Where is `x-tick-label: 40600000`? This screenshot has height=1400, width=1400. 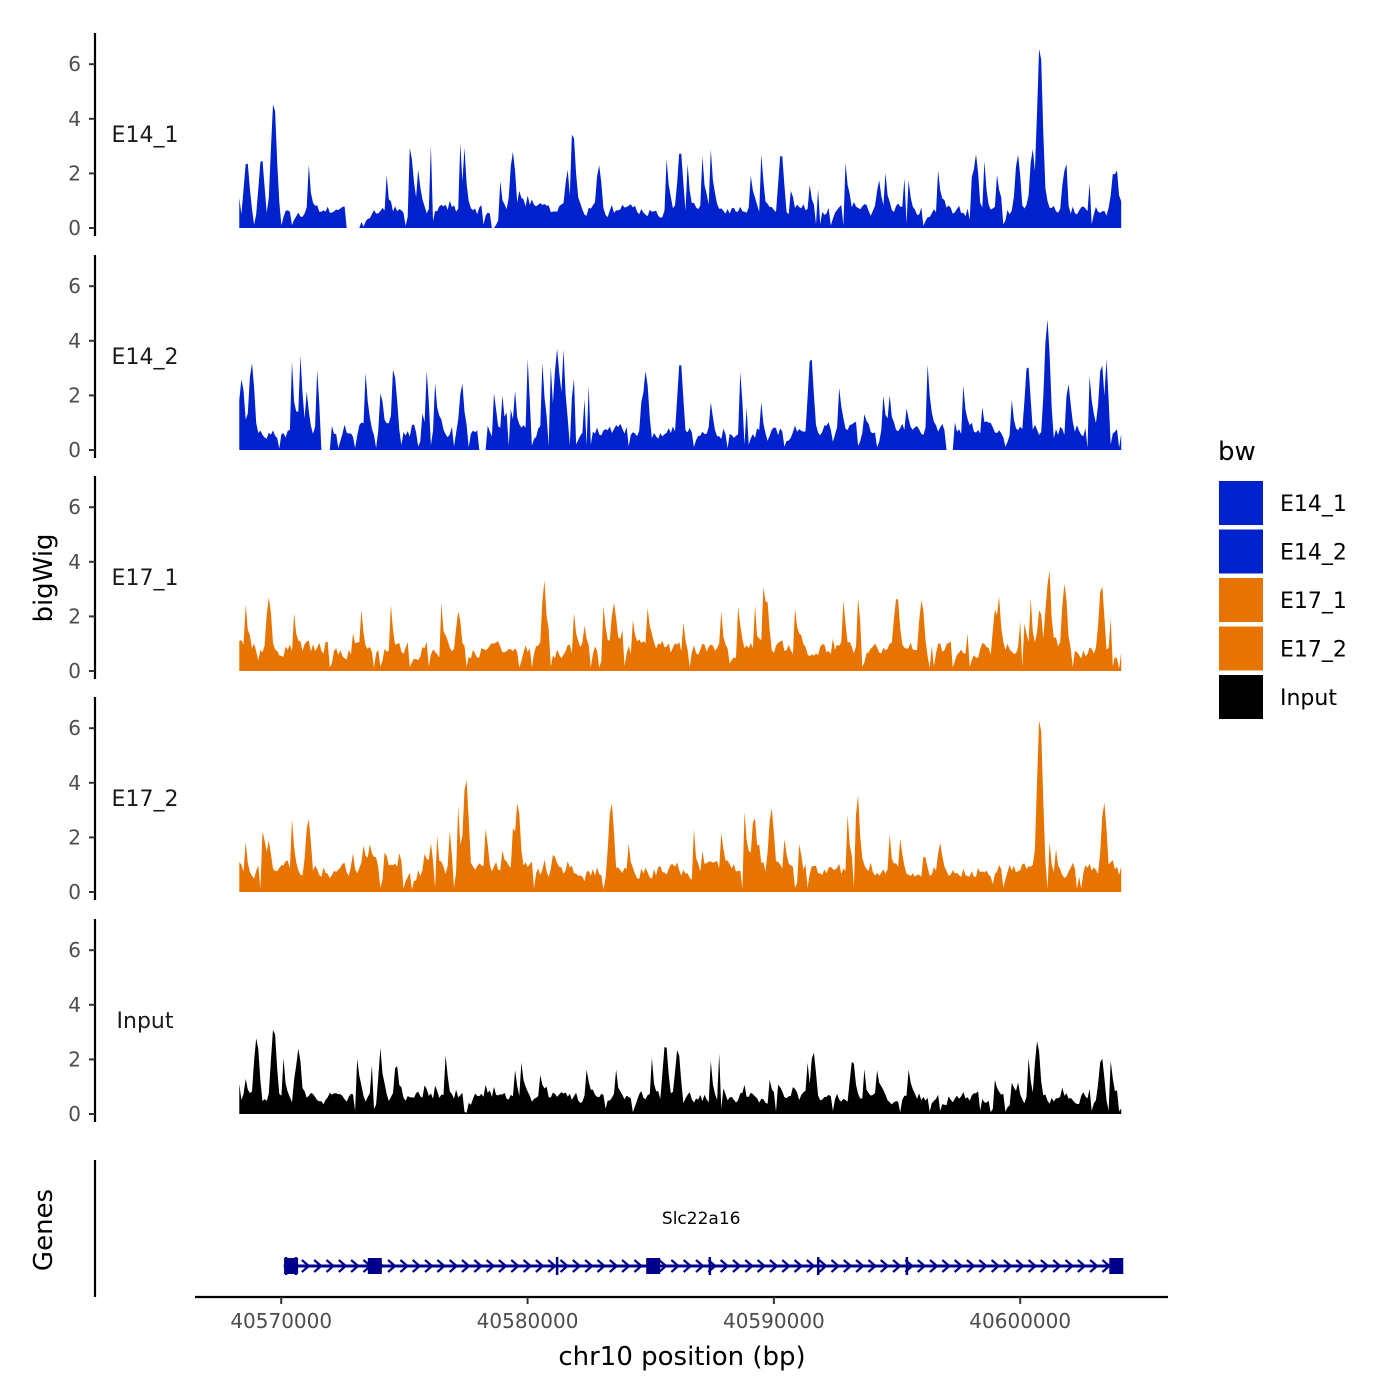
x-tick-label: 40600000 is located at coordinates (1020, 1321).